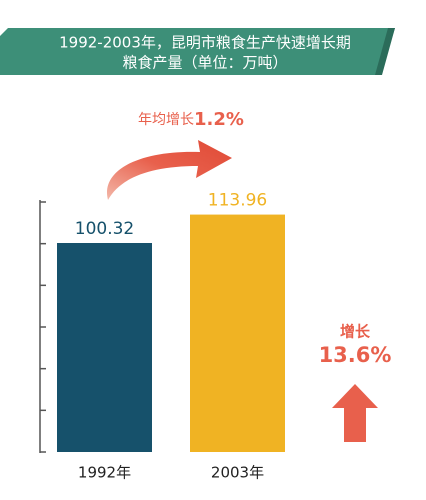 This screenshot has width=426, height=500. What do you see at coordinates (166, 120) in the screenshot?
I see `avg-growth-label: 年均增长` at bounding box center [166, 120].